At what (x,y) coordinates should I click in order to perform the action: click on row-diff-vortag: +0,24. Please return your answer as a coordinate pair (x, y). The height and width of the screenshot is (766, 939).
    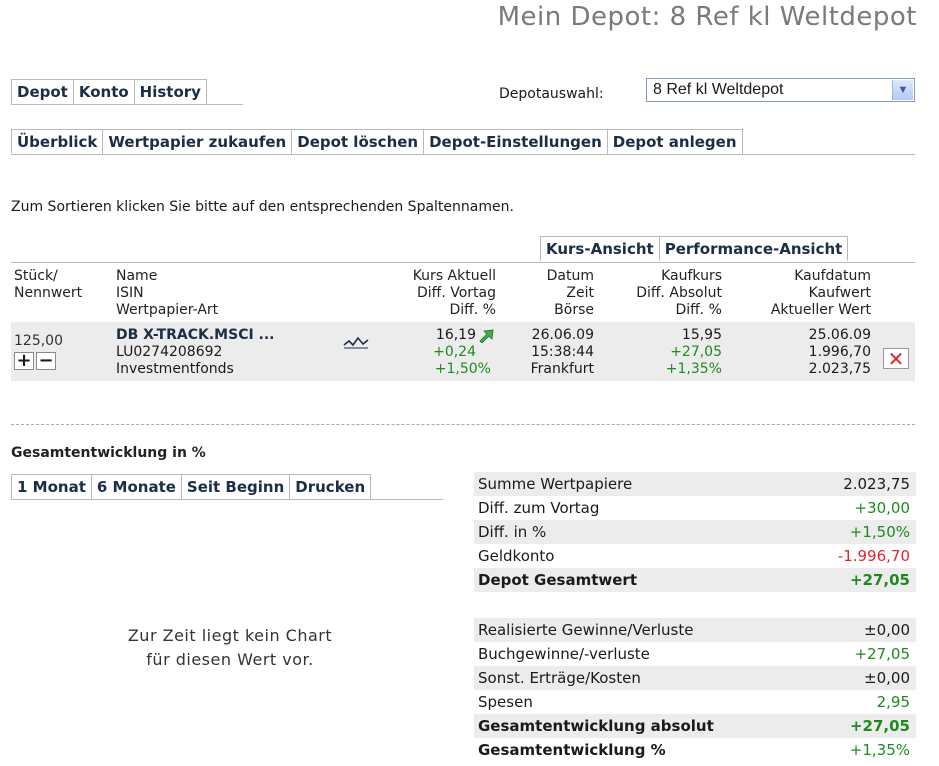
    Looking at the image, I should click on (454, 352).